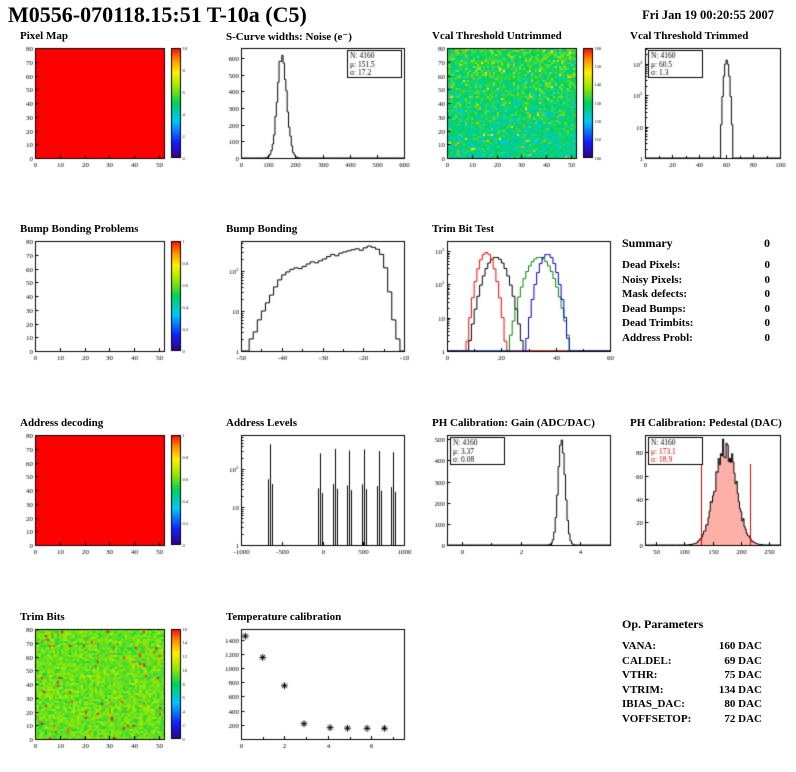 This screenshot has width=796, height=772. I want to click on summary-row-label: Mask defects:, so click(655, 294).